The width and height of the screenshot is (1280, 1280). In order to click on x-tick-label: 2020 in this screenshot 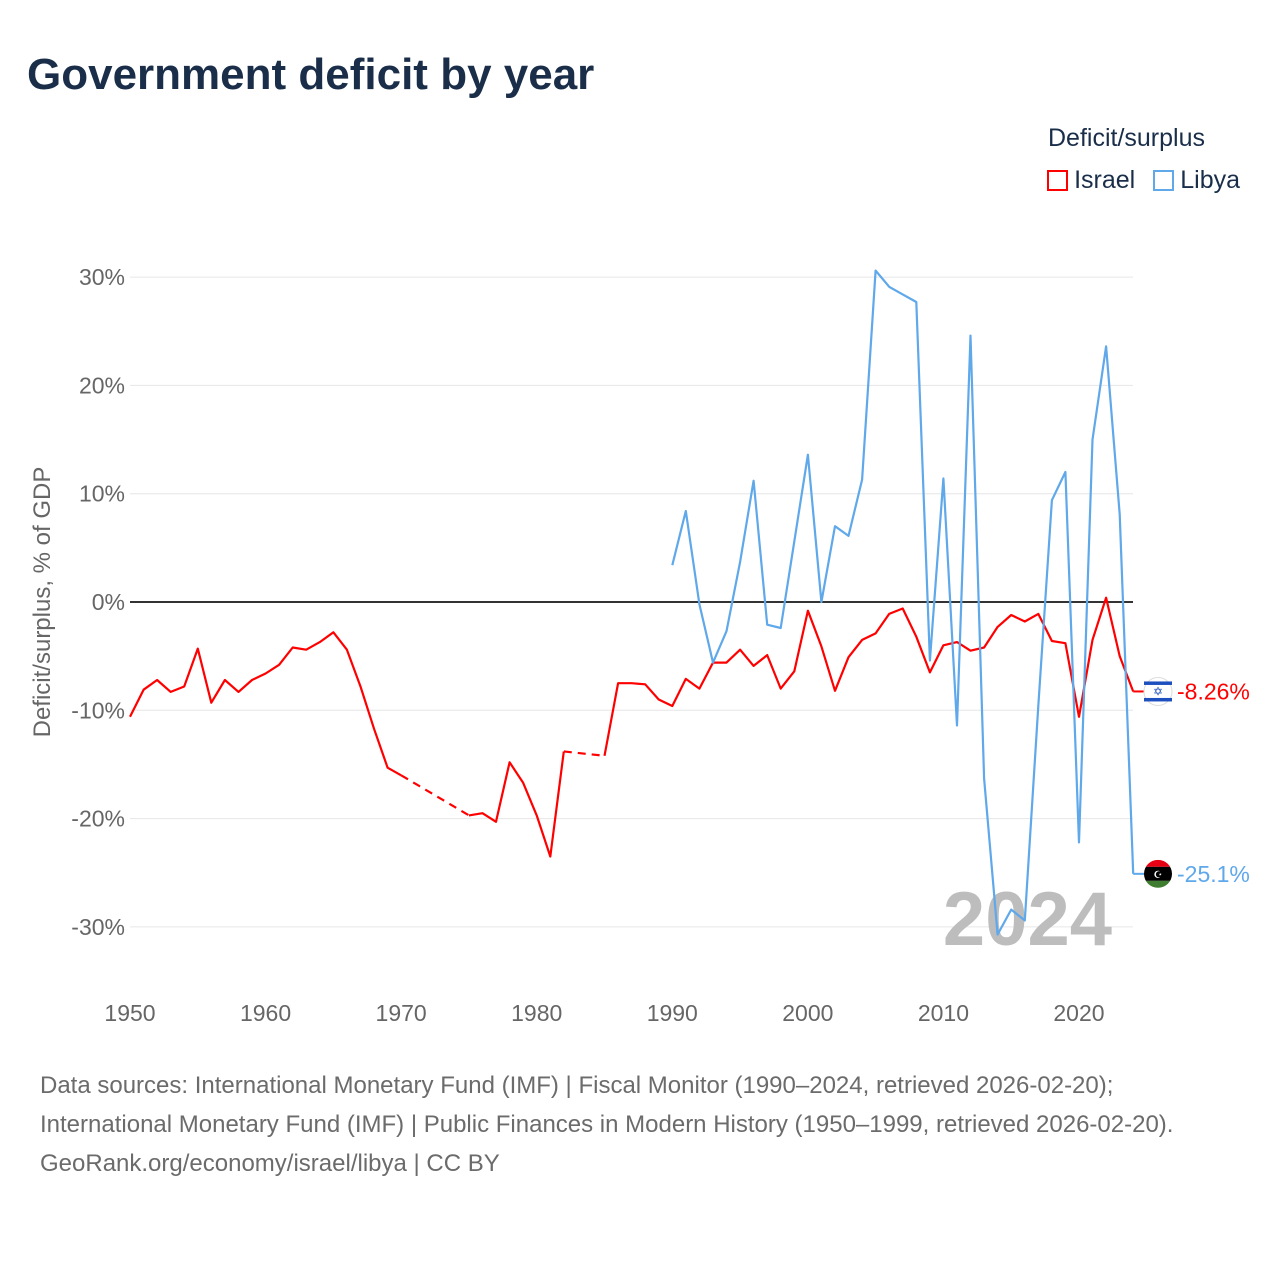, I will do `click(1078, 1013)`.